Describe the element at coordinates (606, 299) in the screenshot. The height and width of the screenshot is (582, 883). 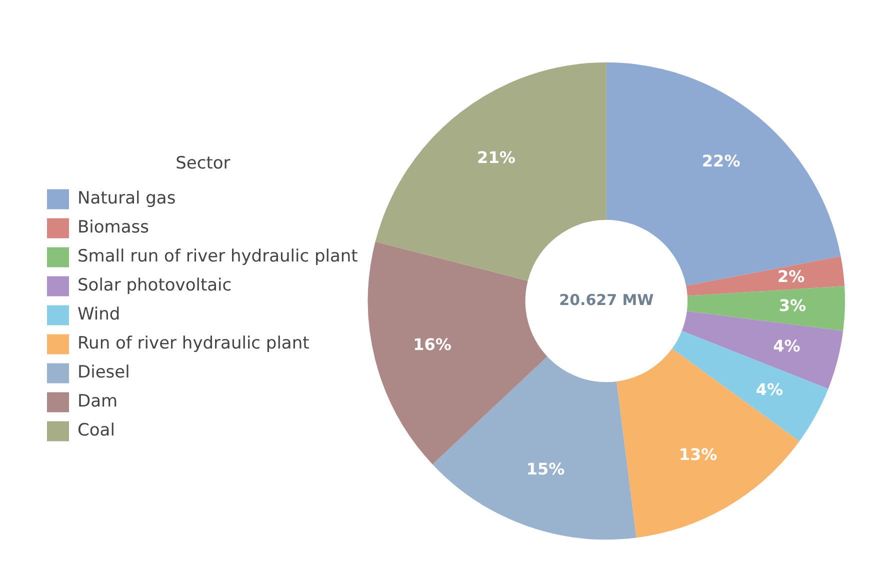
I see `text: 20.627 MW` at that location.